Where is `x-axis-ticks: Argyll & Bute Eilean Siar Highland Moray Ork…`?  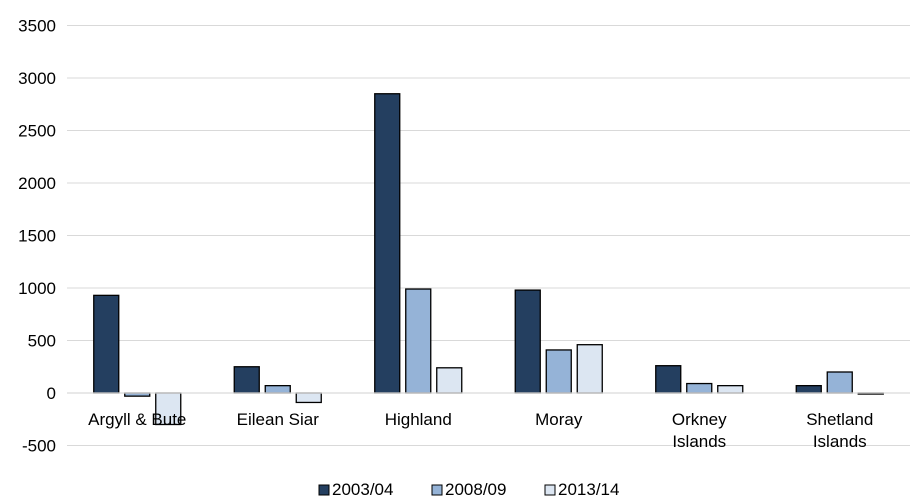
x-axis-ticks: Argyll & Bute Eilean Siar Highland Moray Ork… is located at coordinates (480, 430).